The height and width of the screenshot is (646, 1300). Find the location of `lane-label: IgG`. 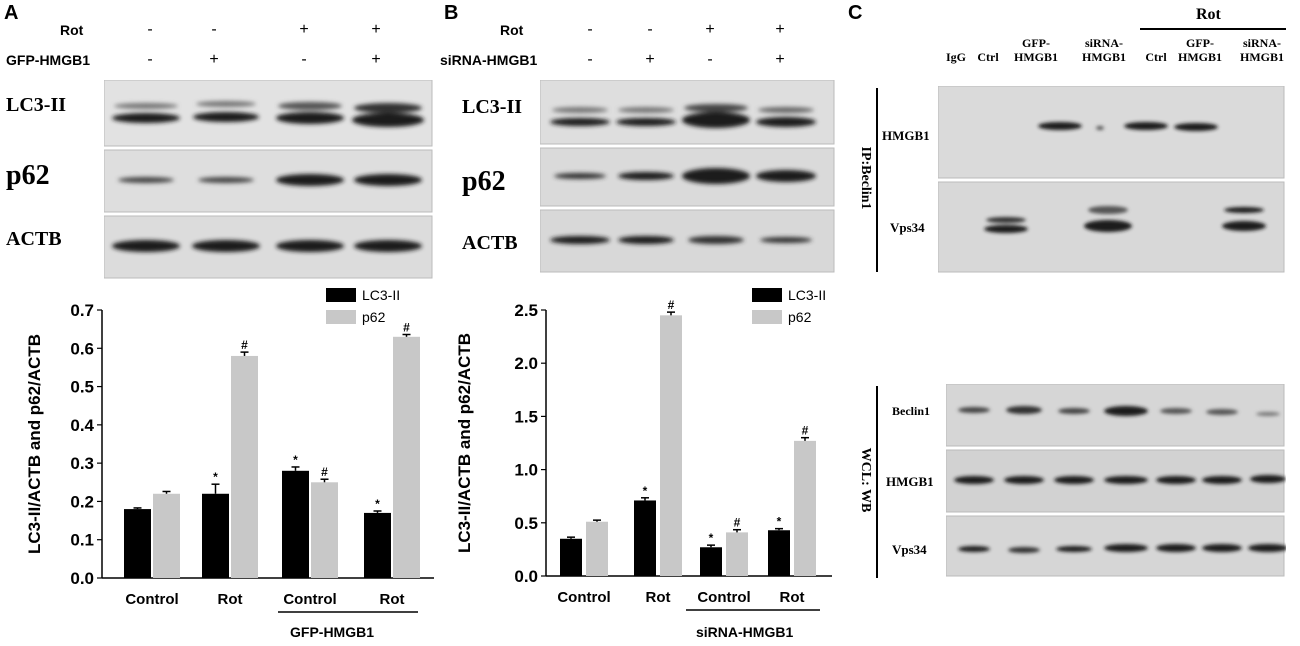

lane-label: IgG is located at coordinates (955, 57).